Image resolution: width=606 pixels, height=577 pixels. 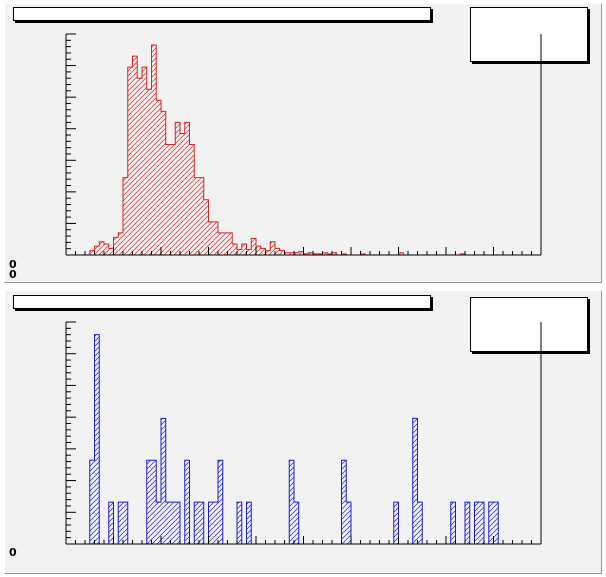 I want to click on title-box-bottom, so click(x=222, y=302).